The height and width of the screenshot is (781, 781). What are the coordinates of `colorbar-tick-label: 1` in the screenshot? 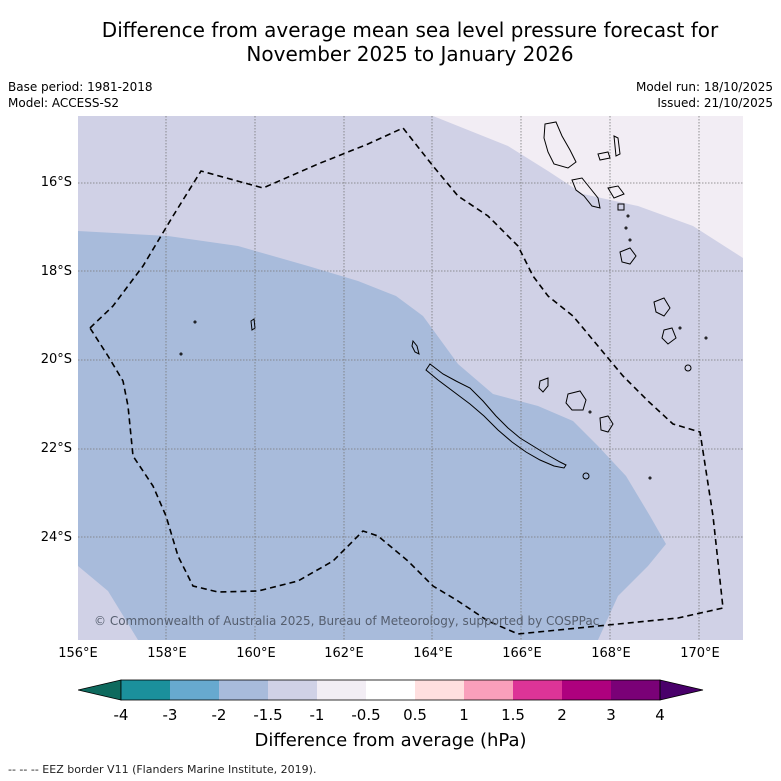 It's located at (464, 715).